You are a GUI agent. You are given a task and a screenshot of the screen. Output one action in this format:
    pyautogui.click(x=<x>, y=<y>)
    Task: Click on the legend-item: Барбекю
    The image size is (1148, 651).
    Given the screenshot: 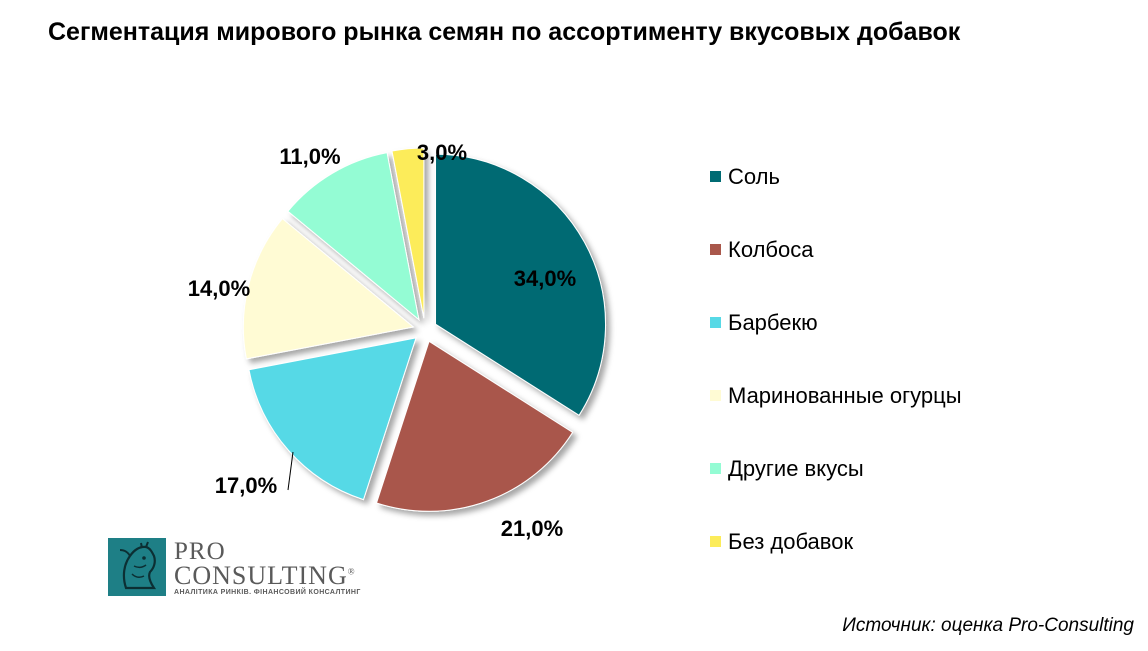 What is the action you would take?
    pyautogui.click(x=836, y=322)
    